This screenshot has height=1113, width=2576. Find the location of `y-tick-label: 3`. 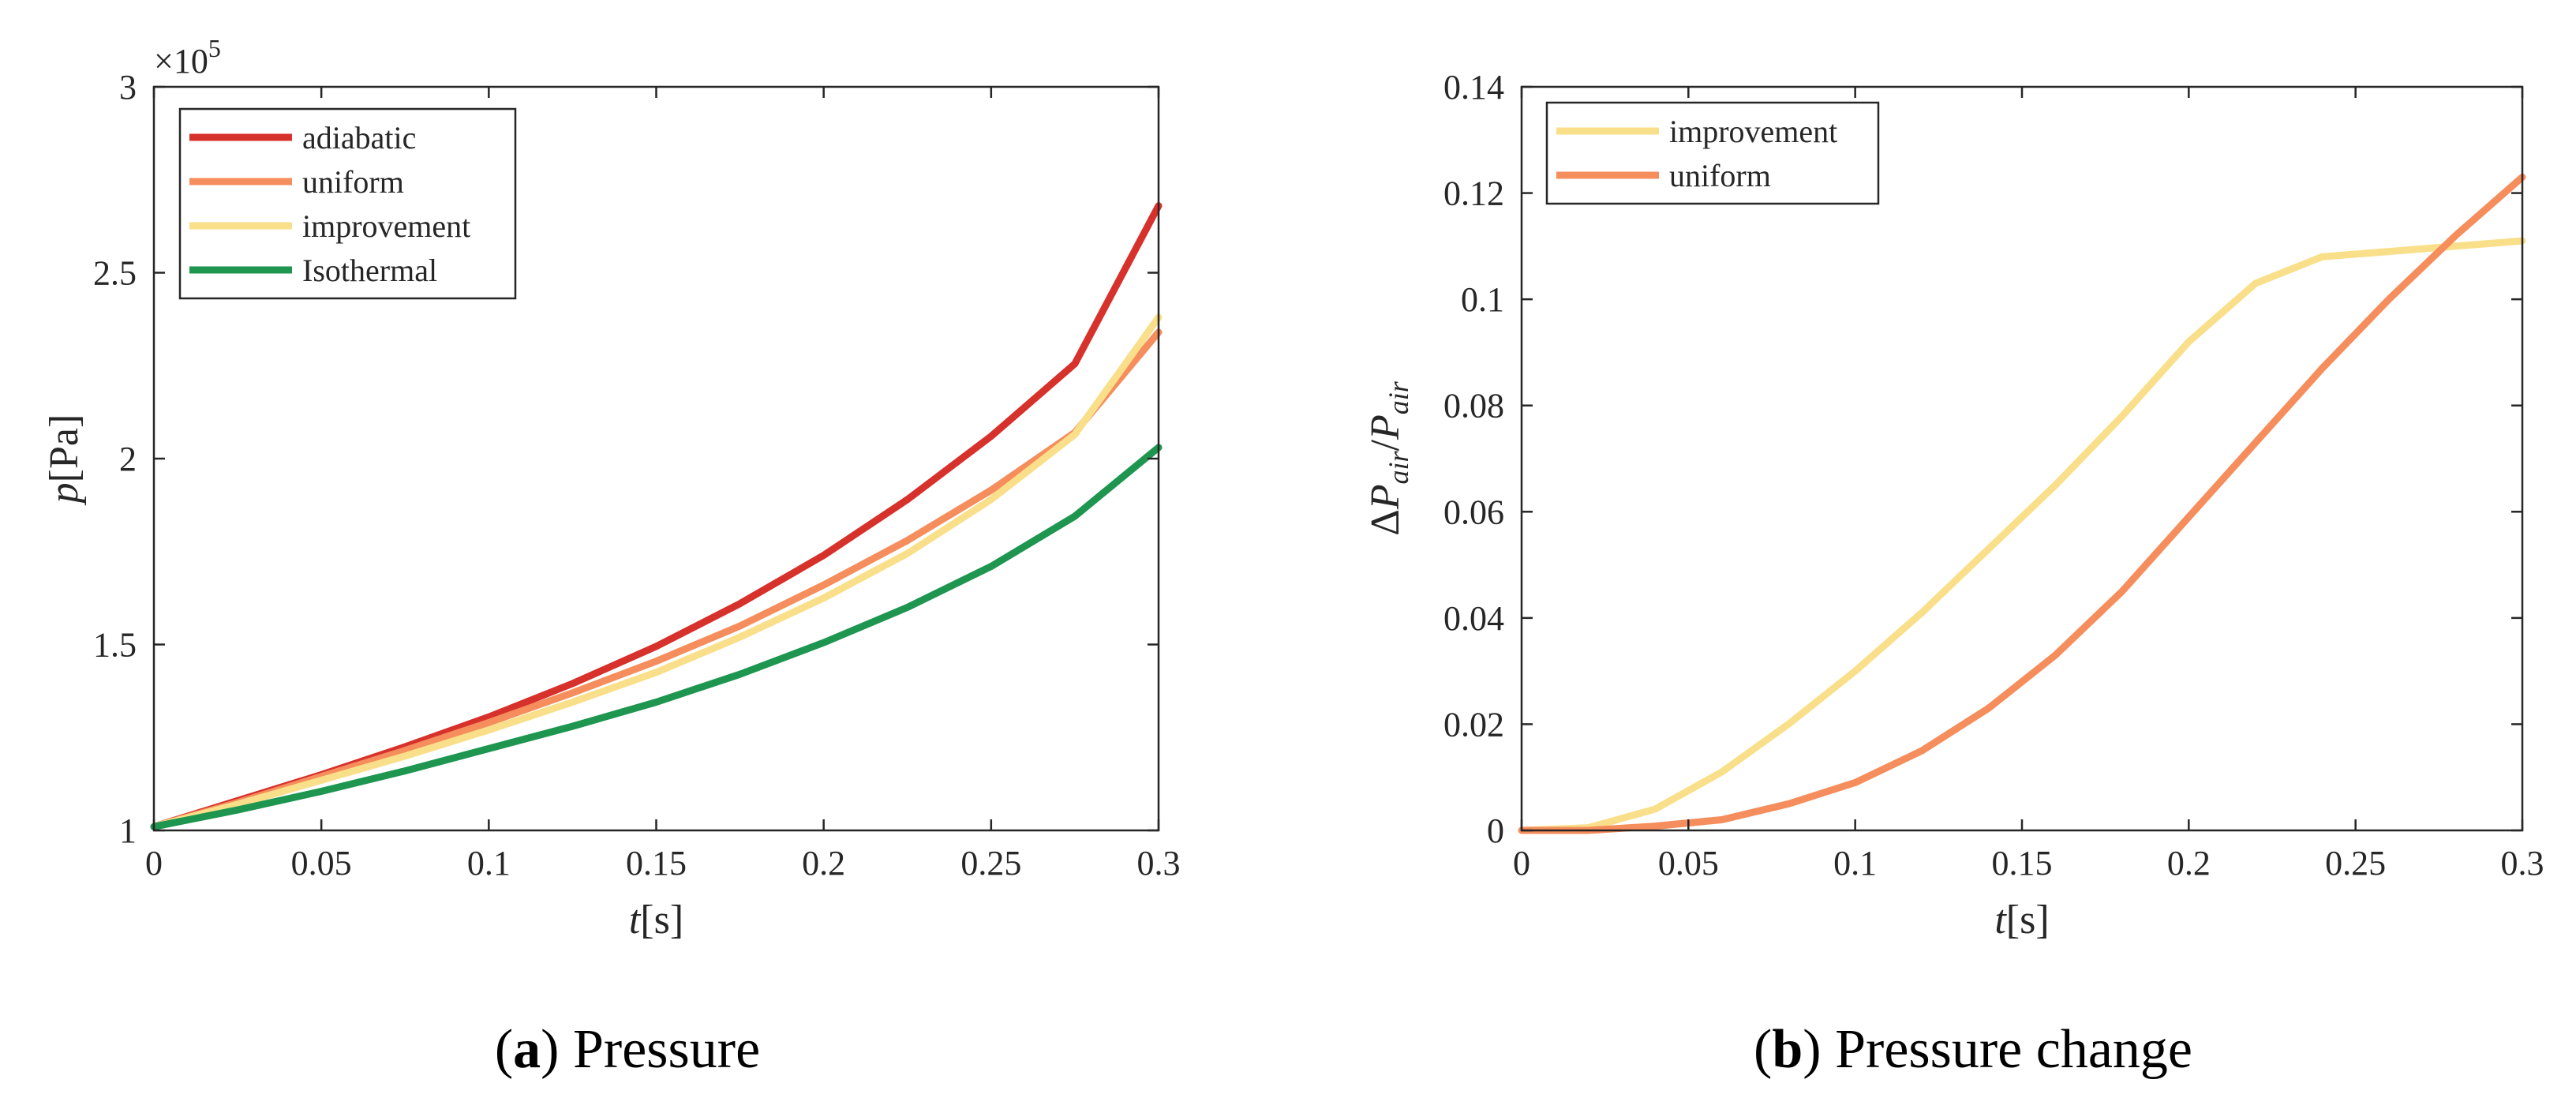

y-tick-label: 3 is located at coordinates (128, 87).